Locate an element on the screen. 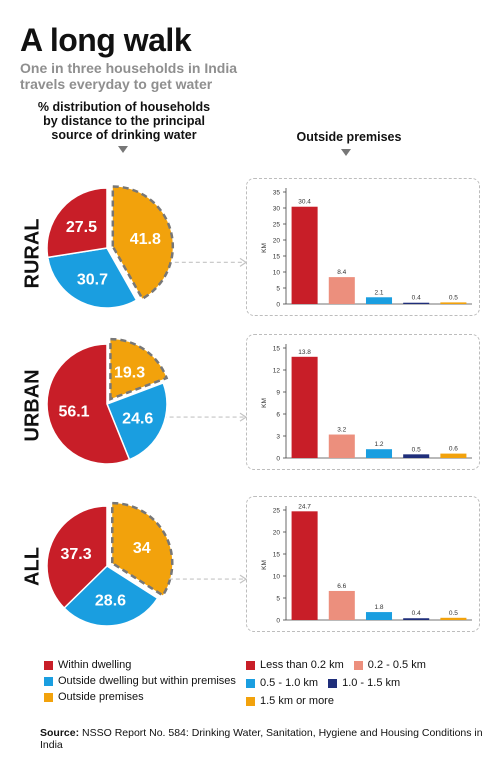  bar-value-label: 24.7 is located at coordinates (304, 506).